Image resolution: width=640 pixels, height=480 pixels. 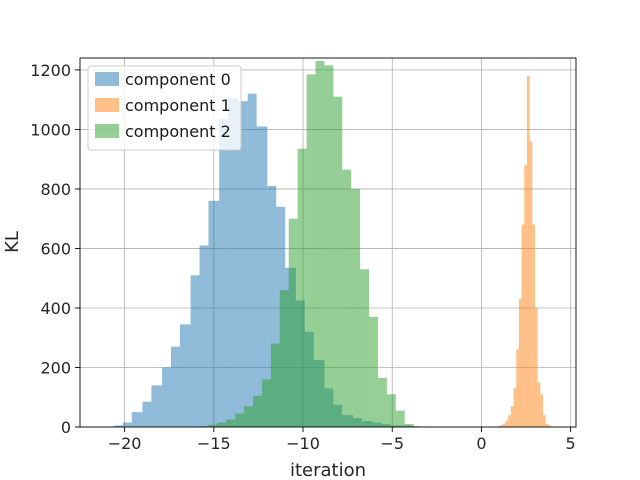 I want to click on x-tick-label: 5, so click(x=571, y=443).